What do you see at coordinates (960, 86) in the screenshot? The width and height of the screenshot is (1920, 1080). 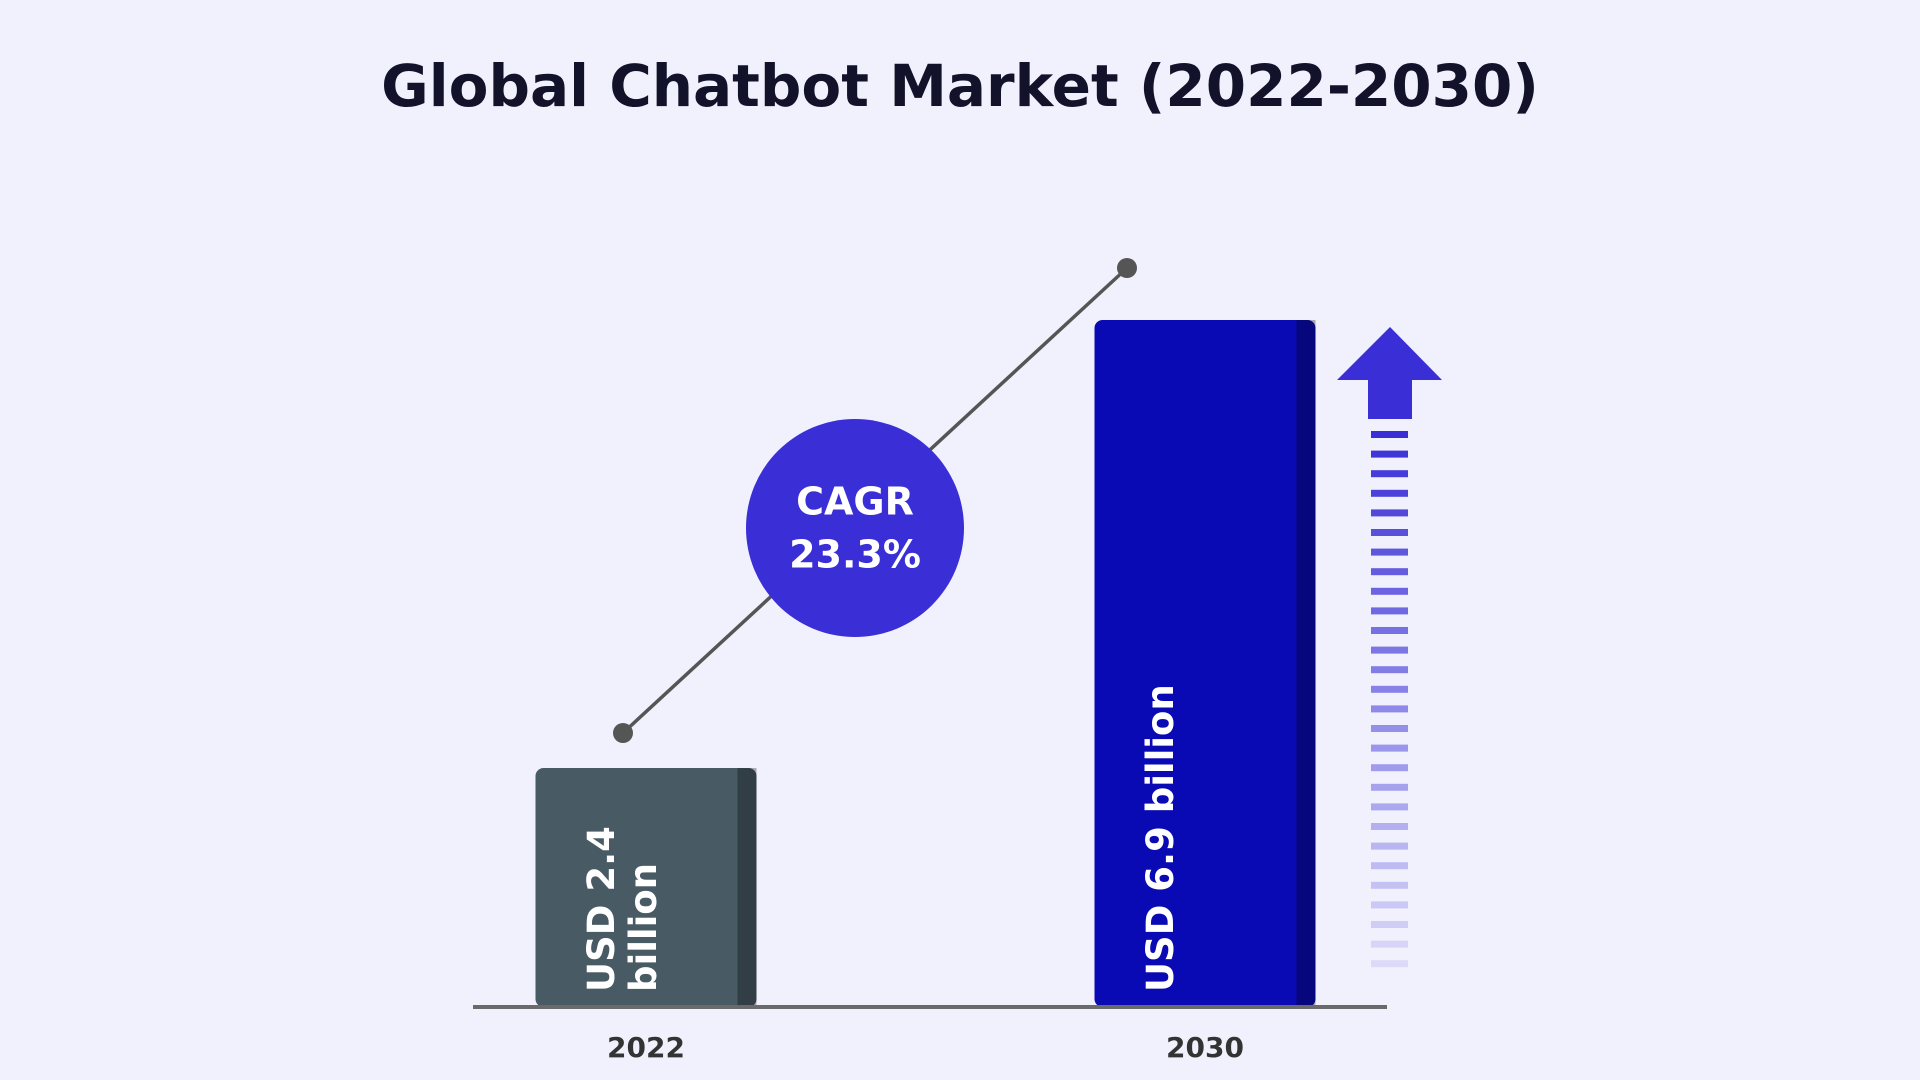 I see `chart-title: Global Chatbot Market (2022-2030)` at bounding box center [960, 86].